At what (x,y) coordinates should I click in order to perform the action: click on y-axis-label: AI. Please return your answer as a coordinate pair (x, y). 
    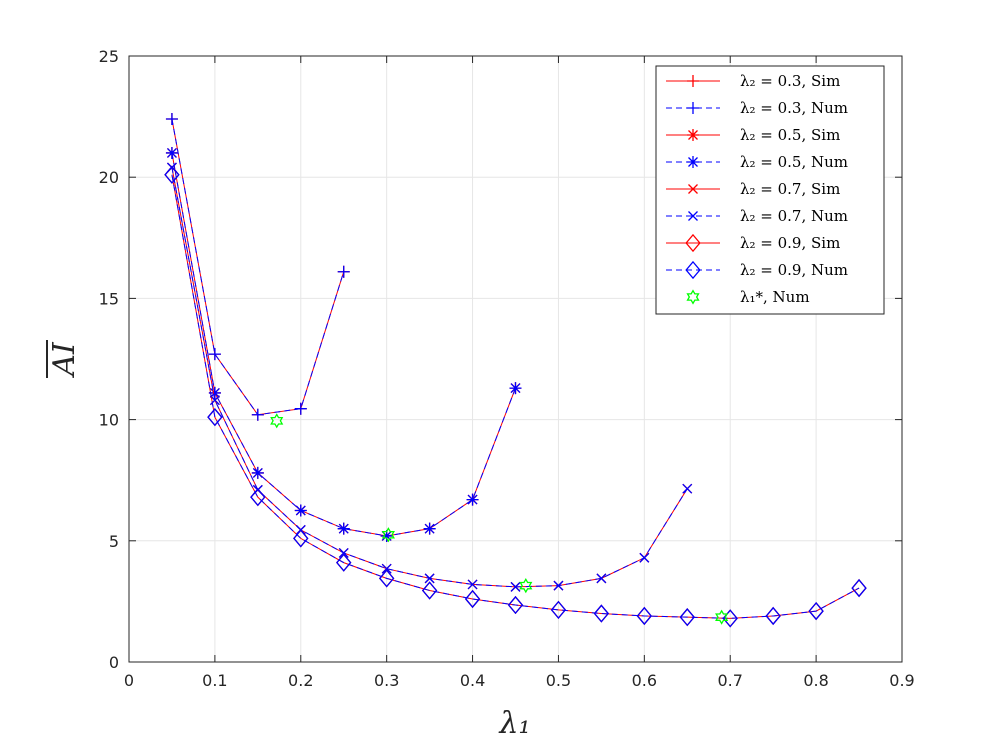
    Looking at the image, I should click on (64, 360).